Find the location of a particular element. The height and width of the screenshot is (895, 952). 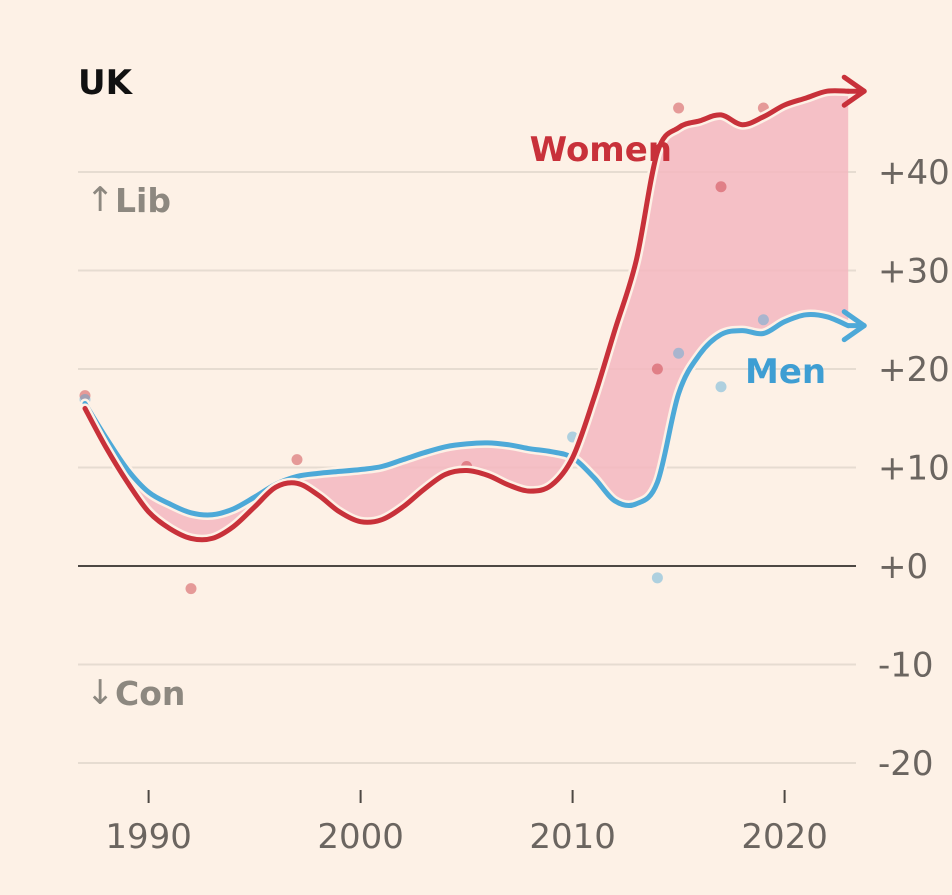

con-direction-label: ↓ Con is located at coordinates (135, 693).